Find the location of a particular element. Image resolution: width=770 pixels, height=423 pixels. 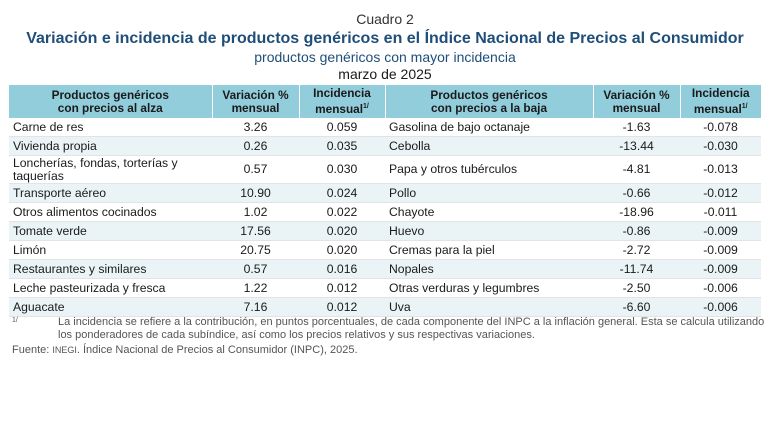

up-variation: 1.22 is located at coordinates (255, 288).